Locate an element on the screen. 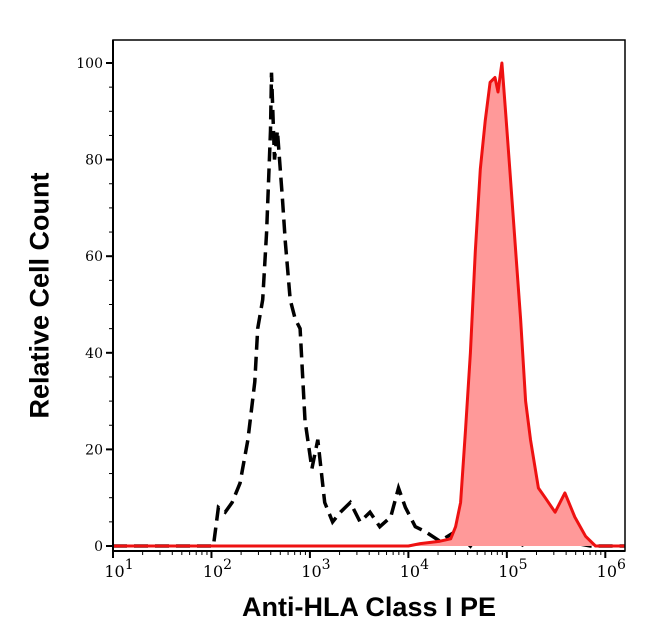 The height and width of the screenshot is (641, 646). x-tick-label: 10² is located at coordinates (217, 569).